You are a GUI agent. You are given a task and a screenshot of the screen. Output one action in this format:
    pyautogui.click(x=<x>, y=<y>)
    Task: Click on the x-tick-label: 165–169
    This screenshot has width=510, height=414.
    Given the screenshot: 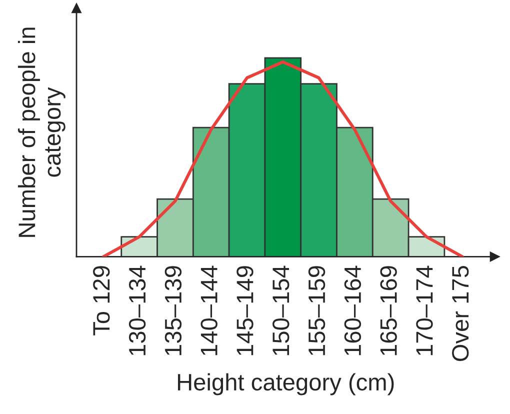 What is the action you would take?
    pyautogui.click(x=388, y=311)
    